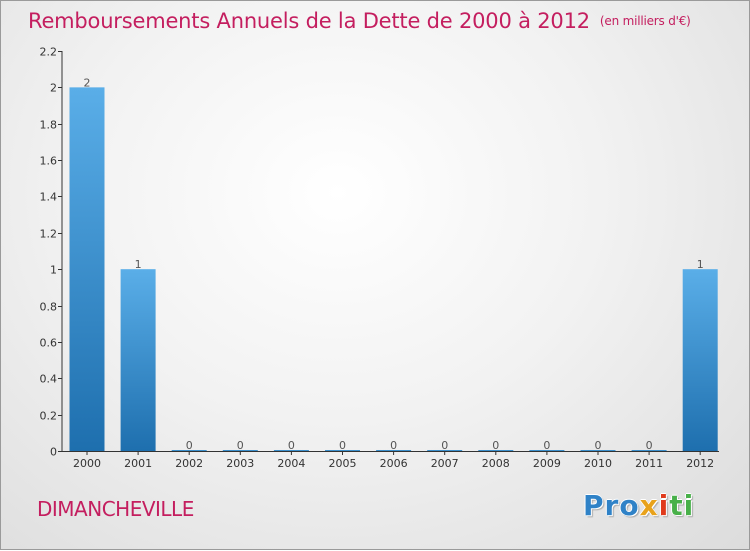 This screenshot has width=750, height=551. Describe the element at coordinates (189, 445) in the screenshot. I see `data-label-2002: 0` at that location.